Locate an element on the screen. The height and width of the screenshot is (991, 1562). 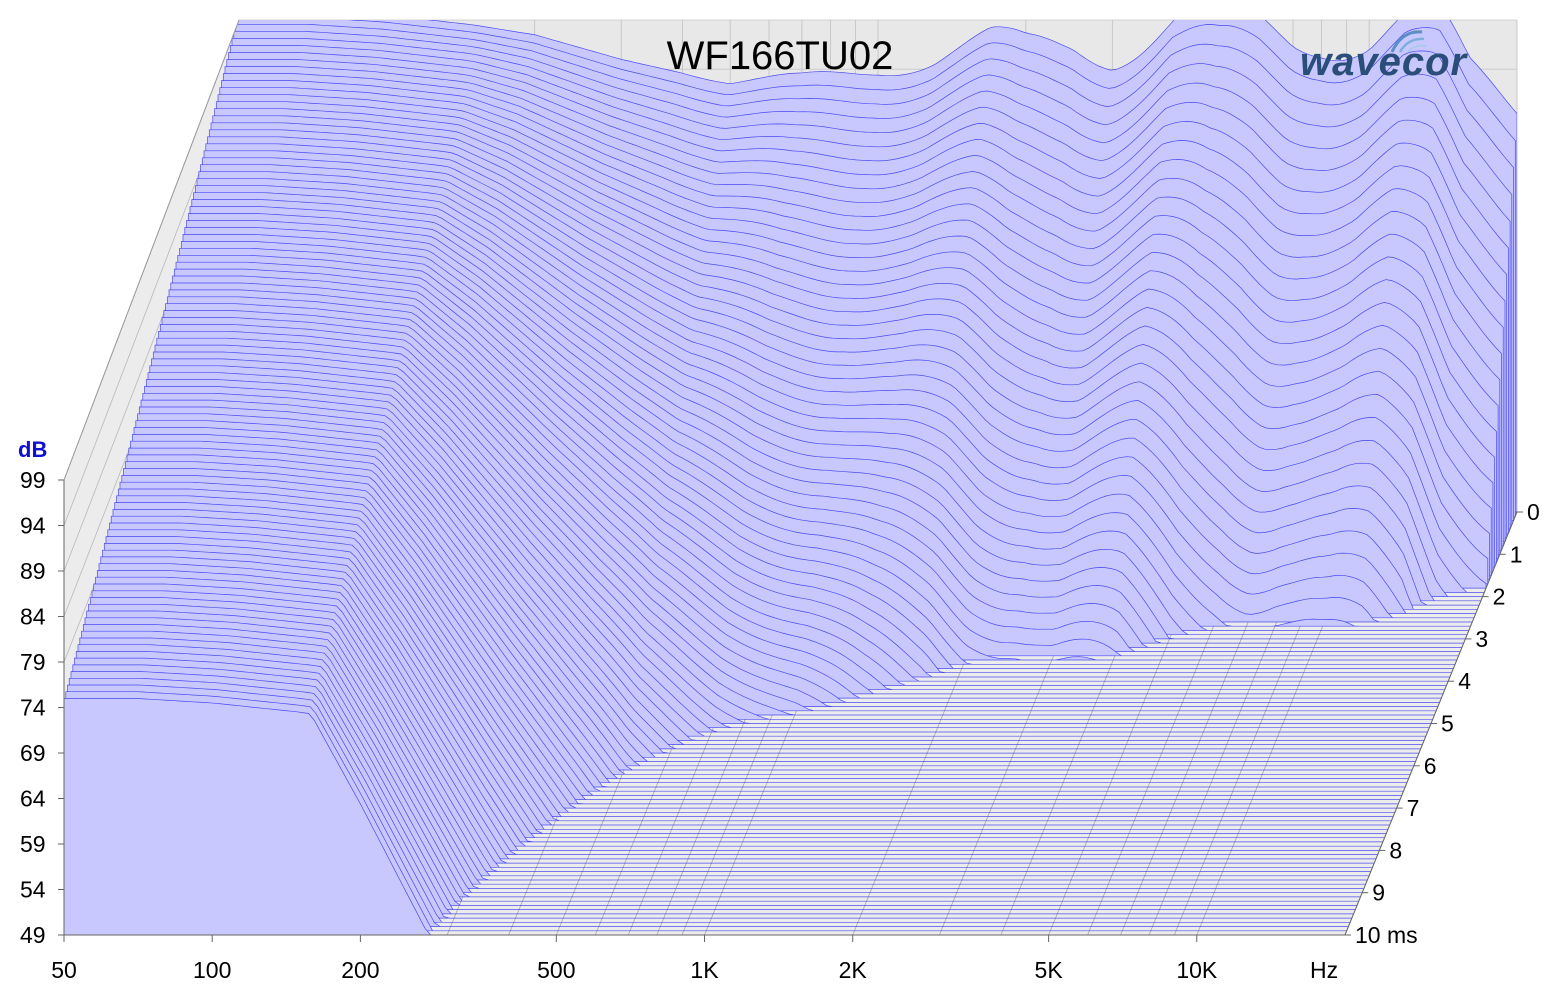
x-tick-label: 200 is located at coordinates (360, 970).